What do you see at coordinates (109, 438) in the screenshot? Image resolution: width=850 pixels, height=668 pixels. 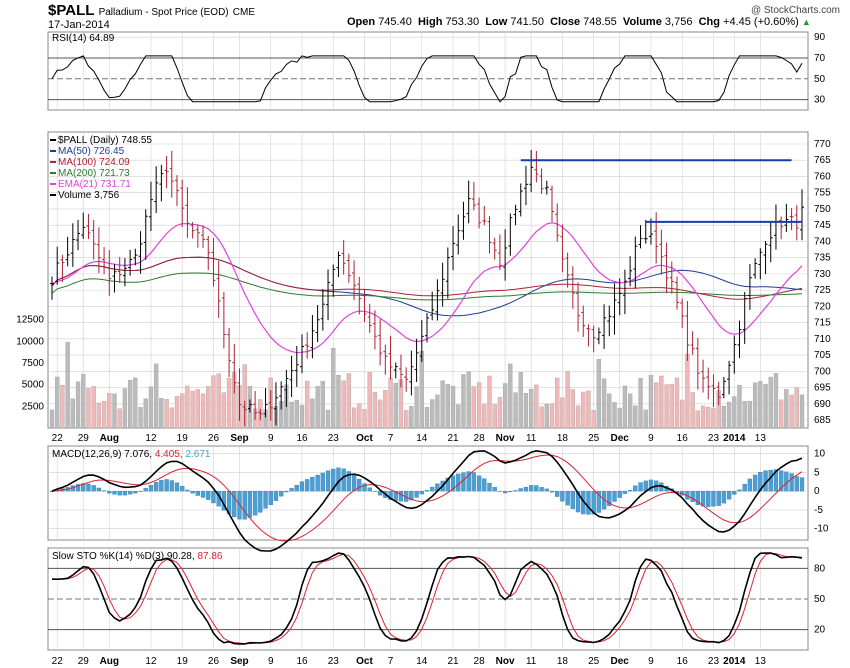 I see `x-tick-label: Aug` at bounding box center [109, 438].